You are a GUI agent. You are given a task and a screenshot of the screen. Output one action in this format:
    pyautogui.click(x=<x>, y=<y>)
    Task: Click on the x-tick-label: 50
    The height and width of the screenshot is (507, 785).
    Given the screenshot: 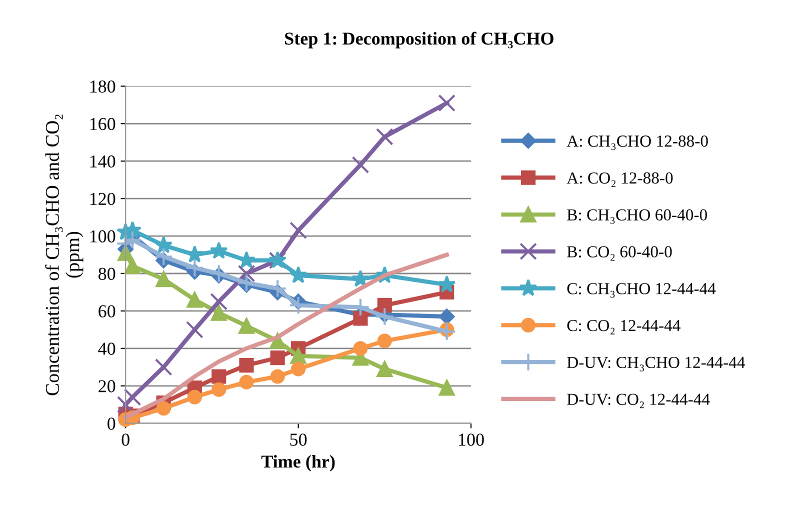 What is the action you would take?
    pyautogui.click(x=298, y=440)
    